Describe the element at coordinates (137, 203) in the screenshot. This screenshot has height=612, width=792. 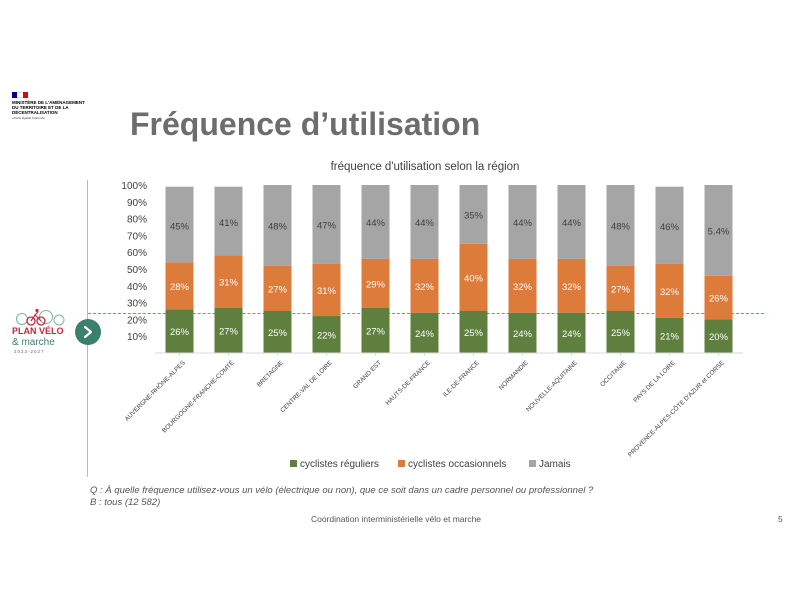
I see `y-tick-label: 90%` at that location.